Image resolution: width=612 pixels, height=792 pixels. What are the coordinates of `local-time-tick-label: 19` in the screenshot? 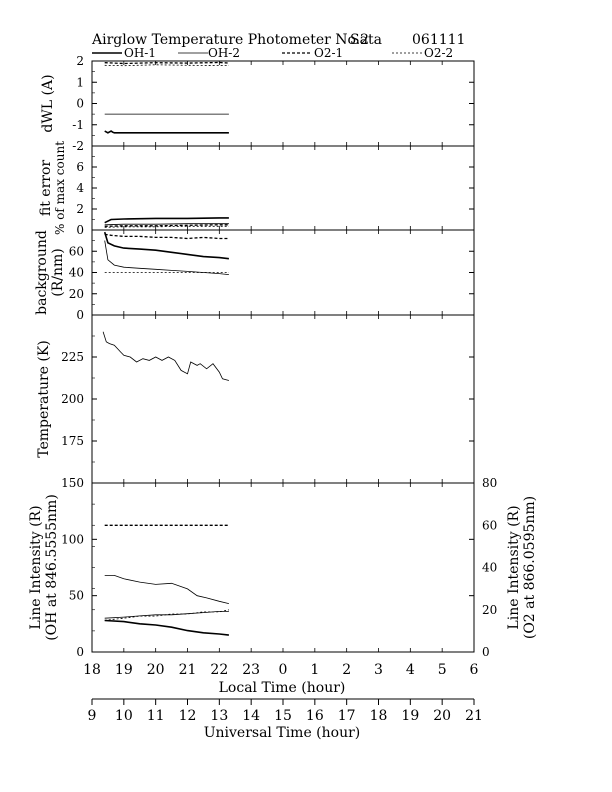 It's located at (124, 670).